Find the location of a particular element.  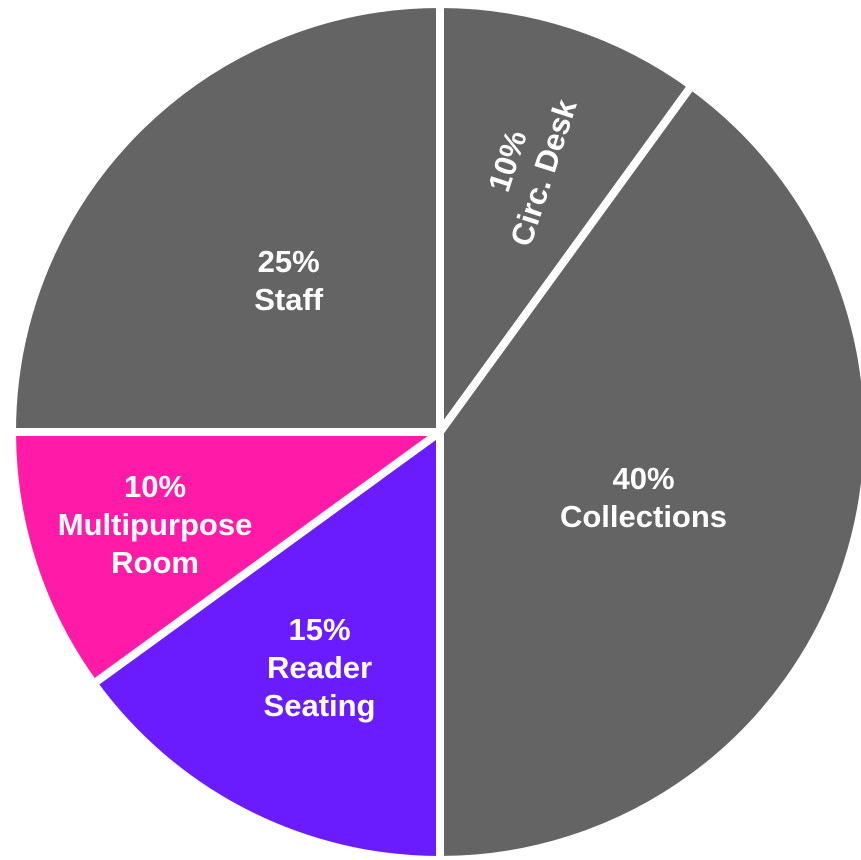

value-label: 15% is located at coordinates (319, 630).